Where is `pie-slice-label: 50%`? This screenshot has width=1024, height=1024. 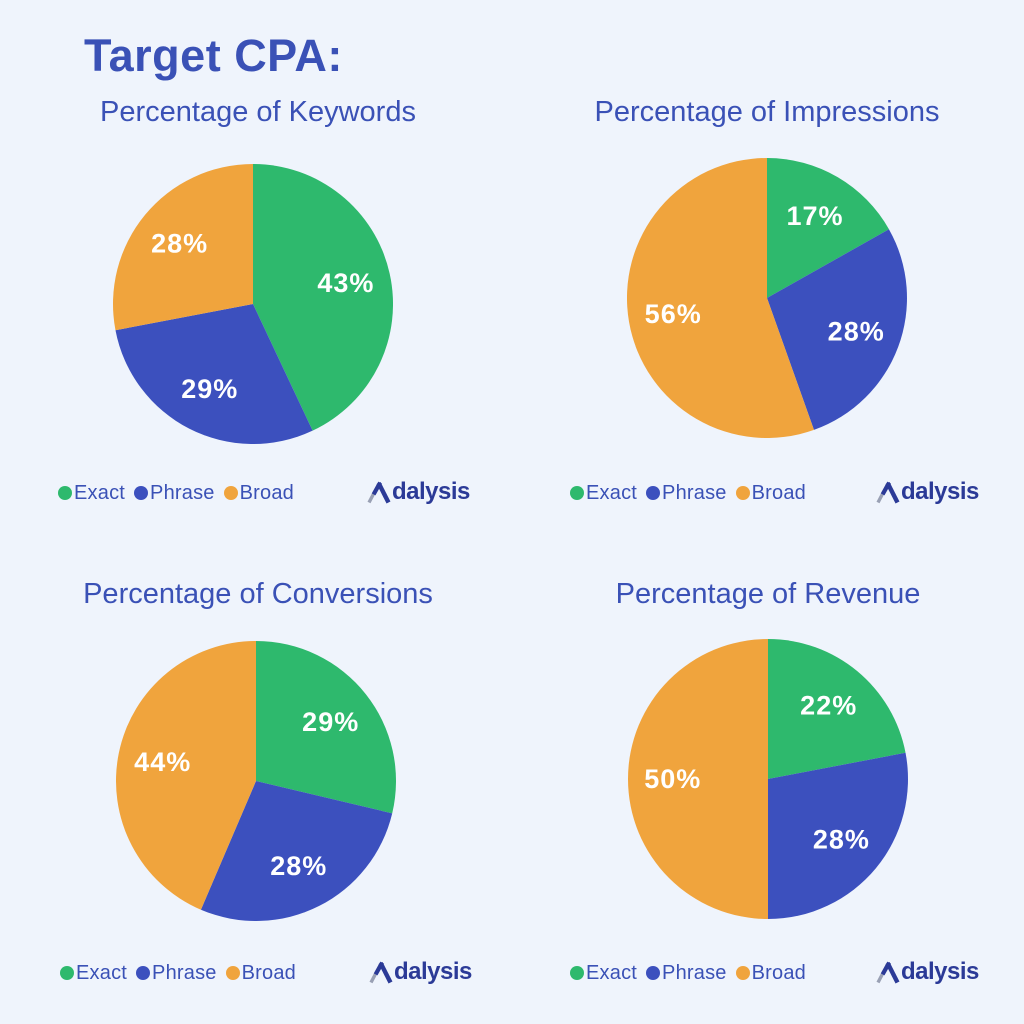 pie-slice-label: 50% is located at coordinates (672, 779).